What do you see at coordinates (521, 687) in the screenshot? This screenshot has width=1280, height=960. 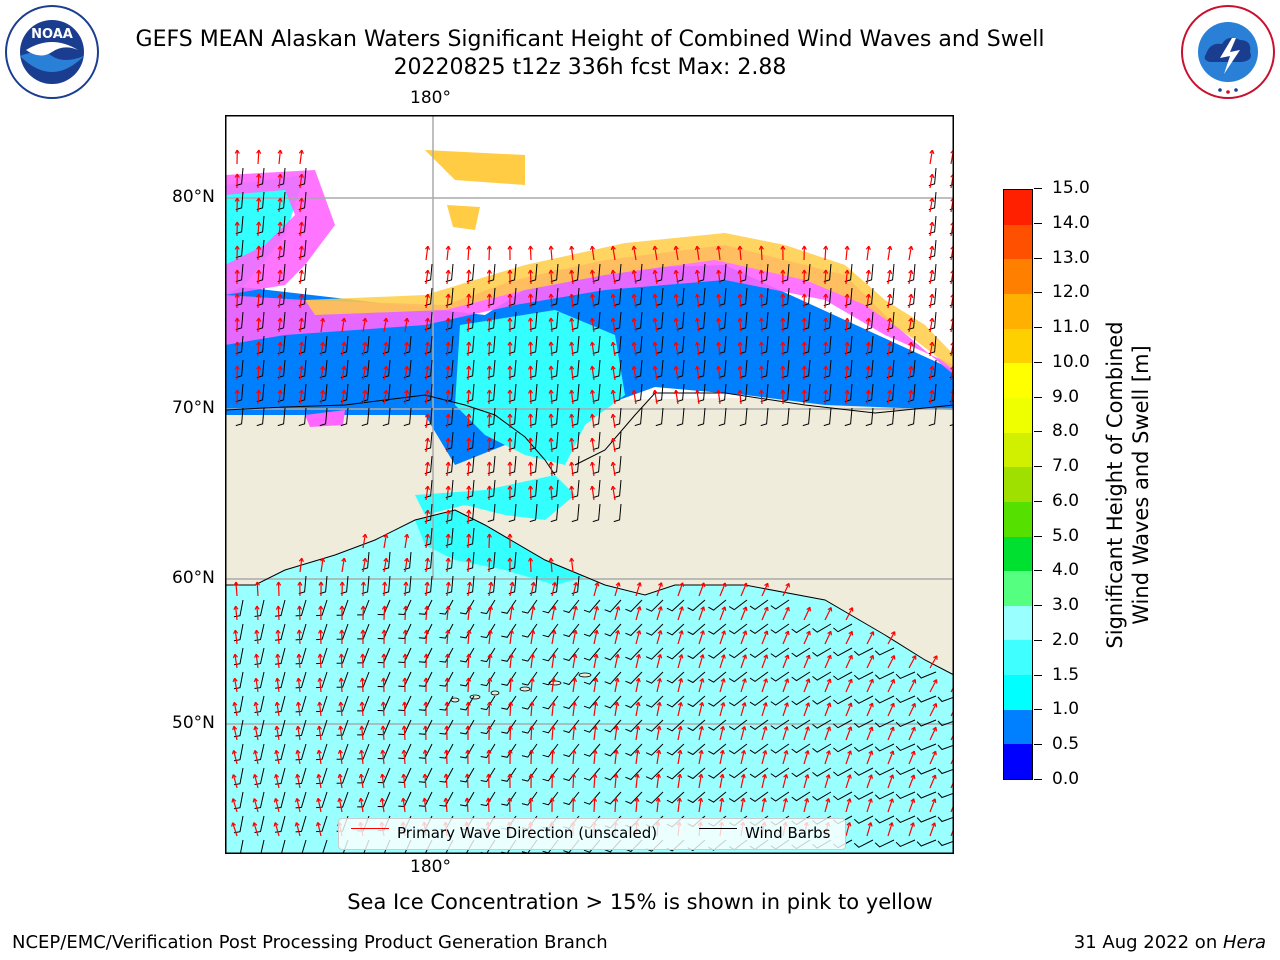 I see `aleutian-islands` at bounding box center [521, 687].